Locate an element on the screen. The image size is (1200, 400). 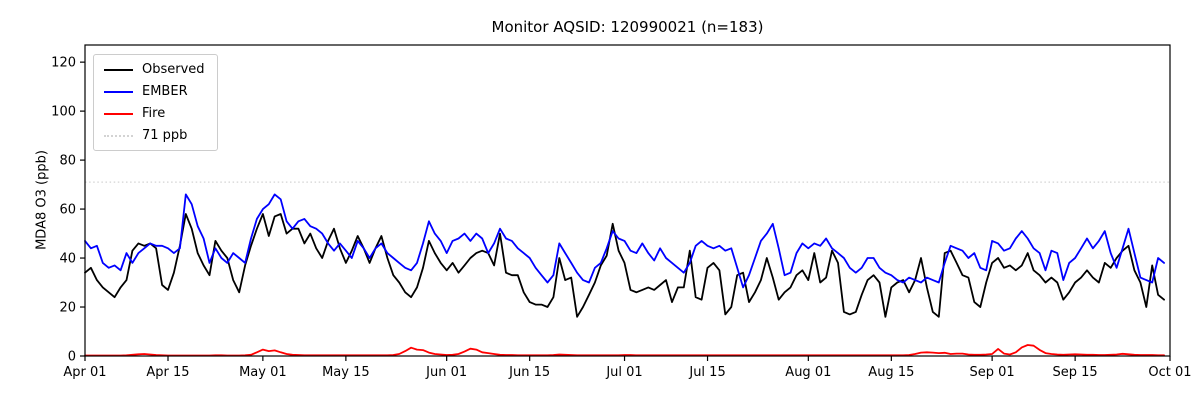
chart-title: Monitor AQSID: 120990021 (n=183) is located at coordinates (627, 27).